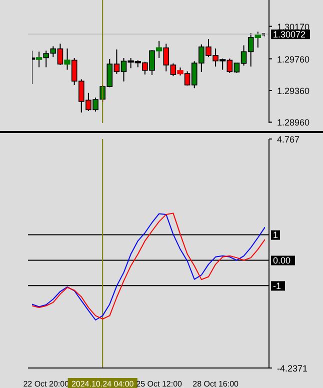 This screenshot has width=323, height=388. Describe the element at coordinates (293, 123) in the screenshot. I see `y-tick-label: 1.28960` at that location.